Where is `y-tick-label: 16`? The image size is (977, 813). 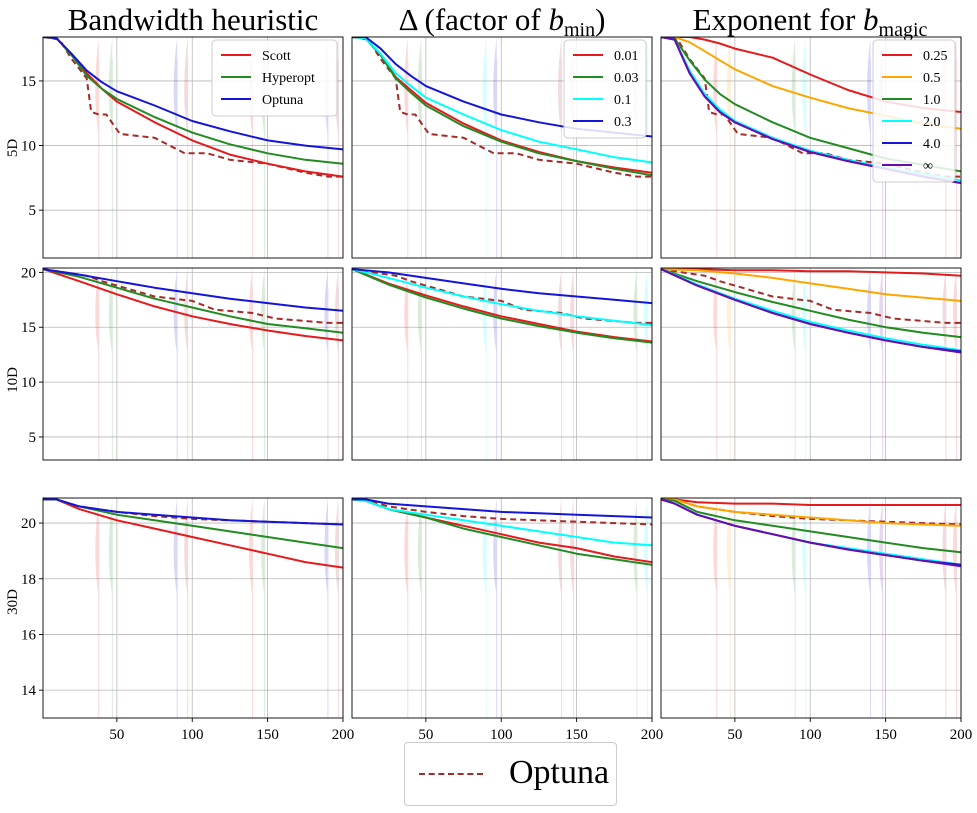
y-tick-label: 16 is located at coordinates (29, 635).